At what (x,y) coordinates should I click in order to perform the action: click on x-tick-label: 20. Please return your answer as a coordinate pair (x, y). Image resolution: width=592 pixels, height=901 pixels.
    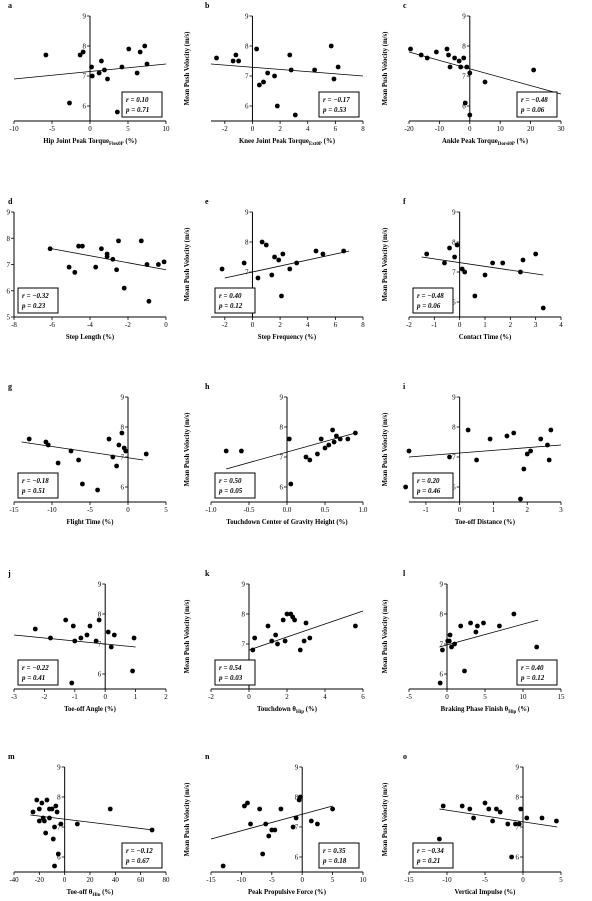
    Looking at the image, I should click on (91, 880).